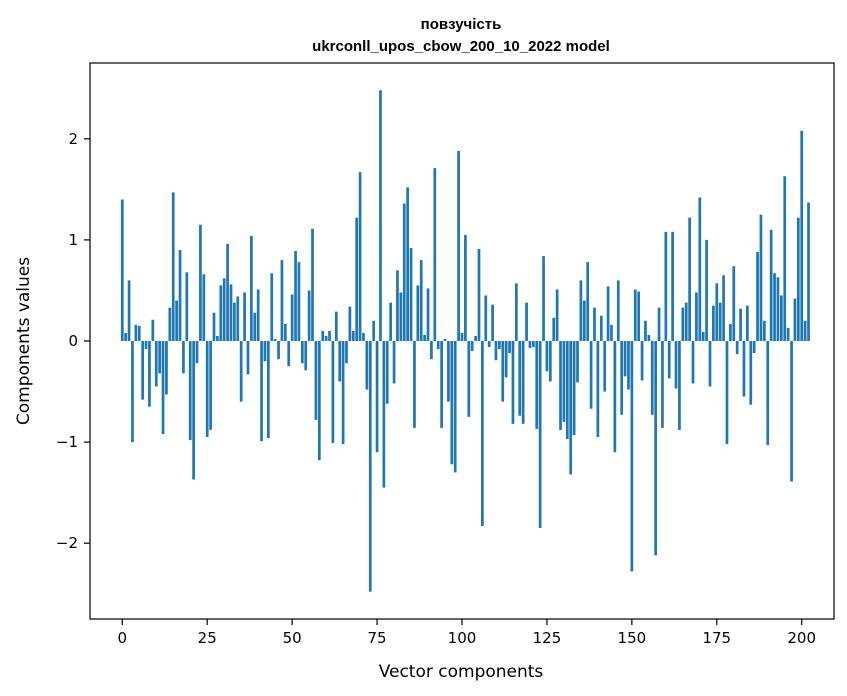 This screenshot has height=696, width=847. I want to click on x-tick-label-0: 0, so click(123, 638).